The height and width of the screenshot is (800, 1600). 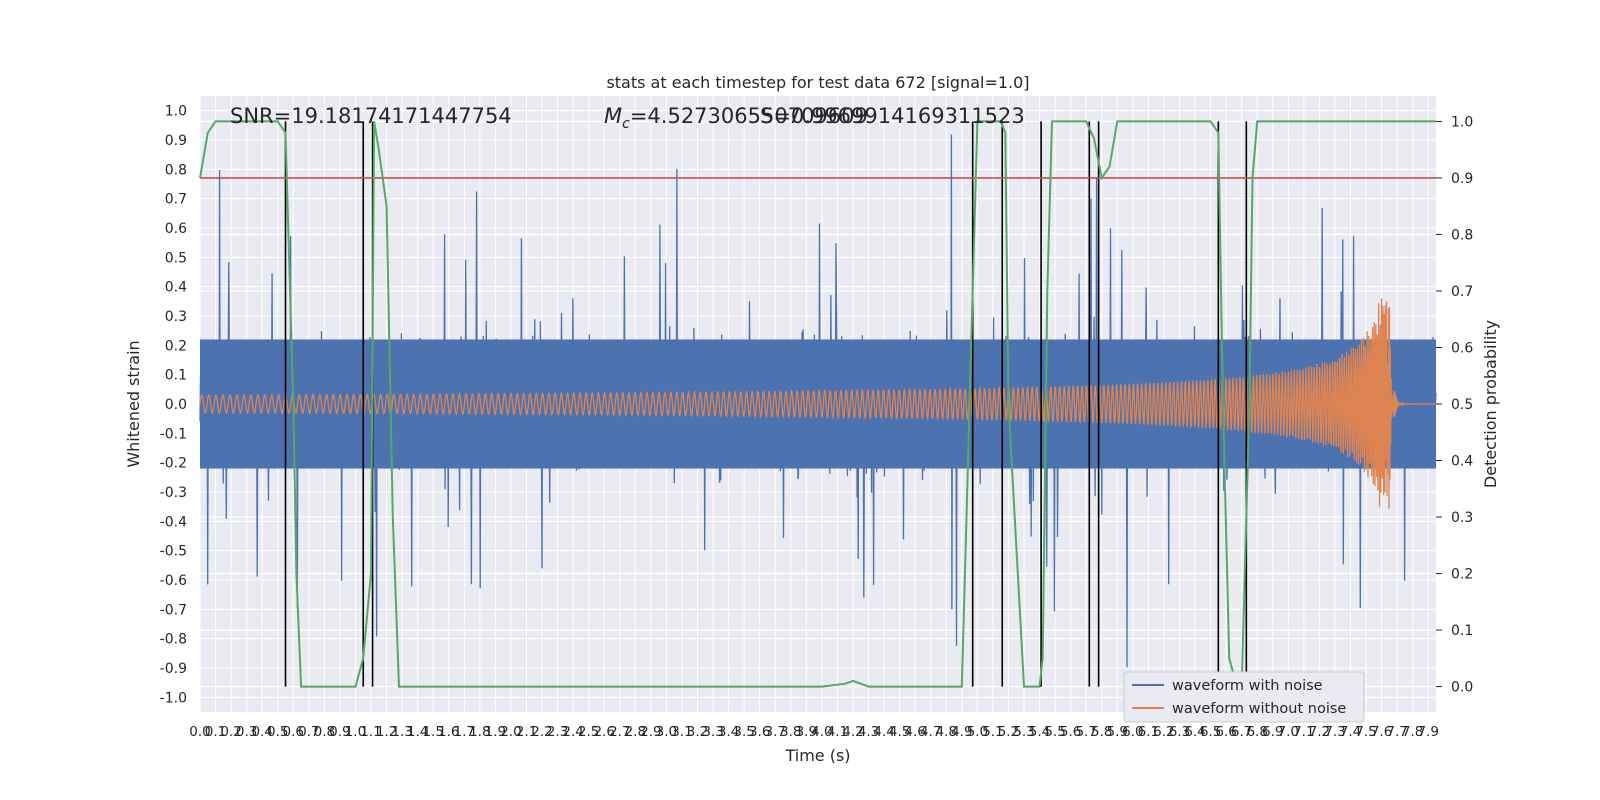 What do you see at coordinates (790, 732) in the screenshot?
I see `x-tick-label: 3.8` at bounding box center [790, 732].